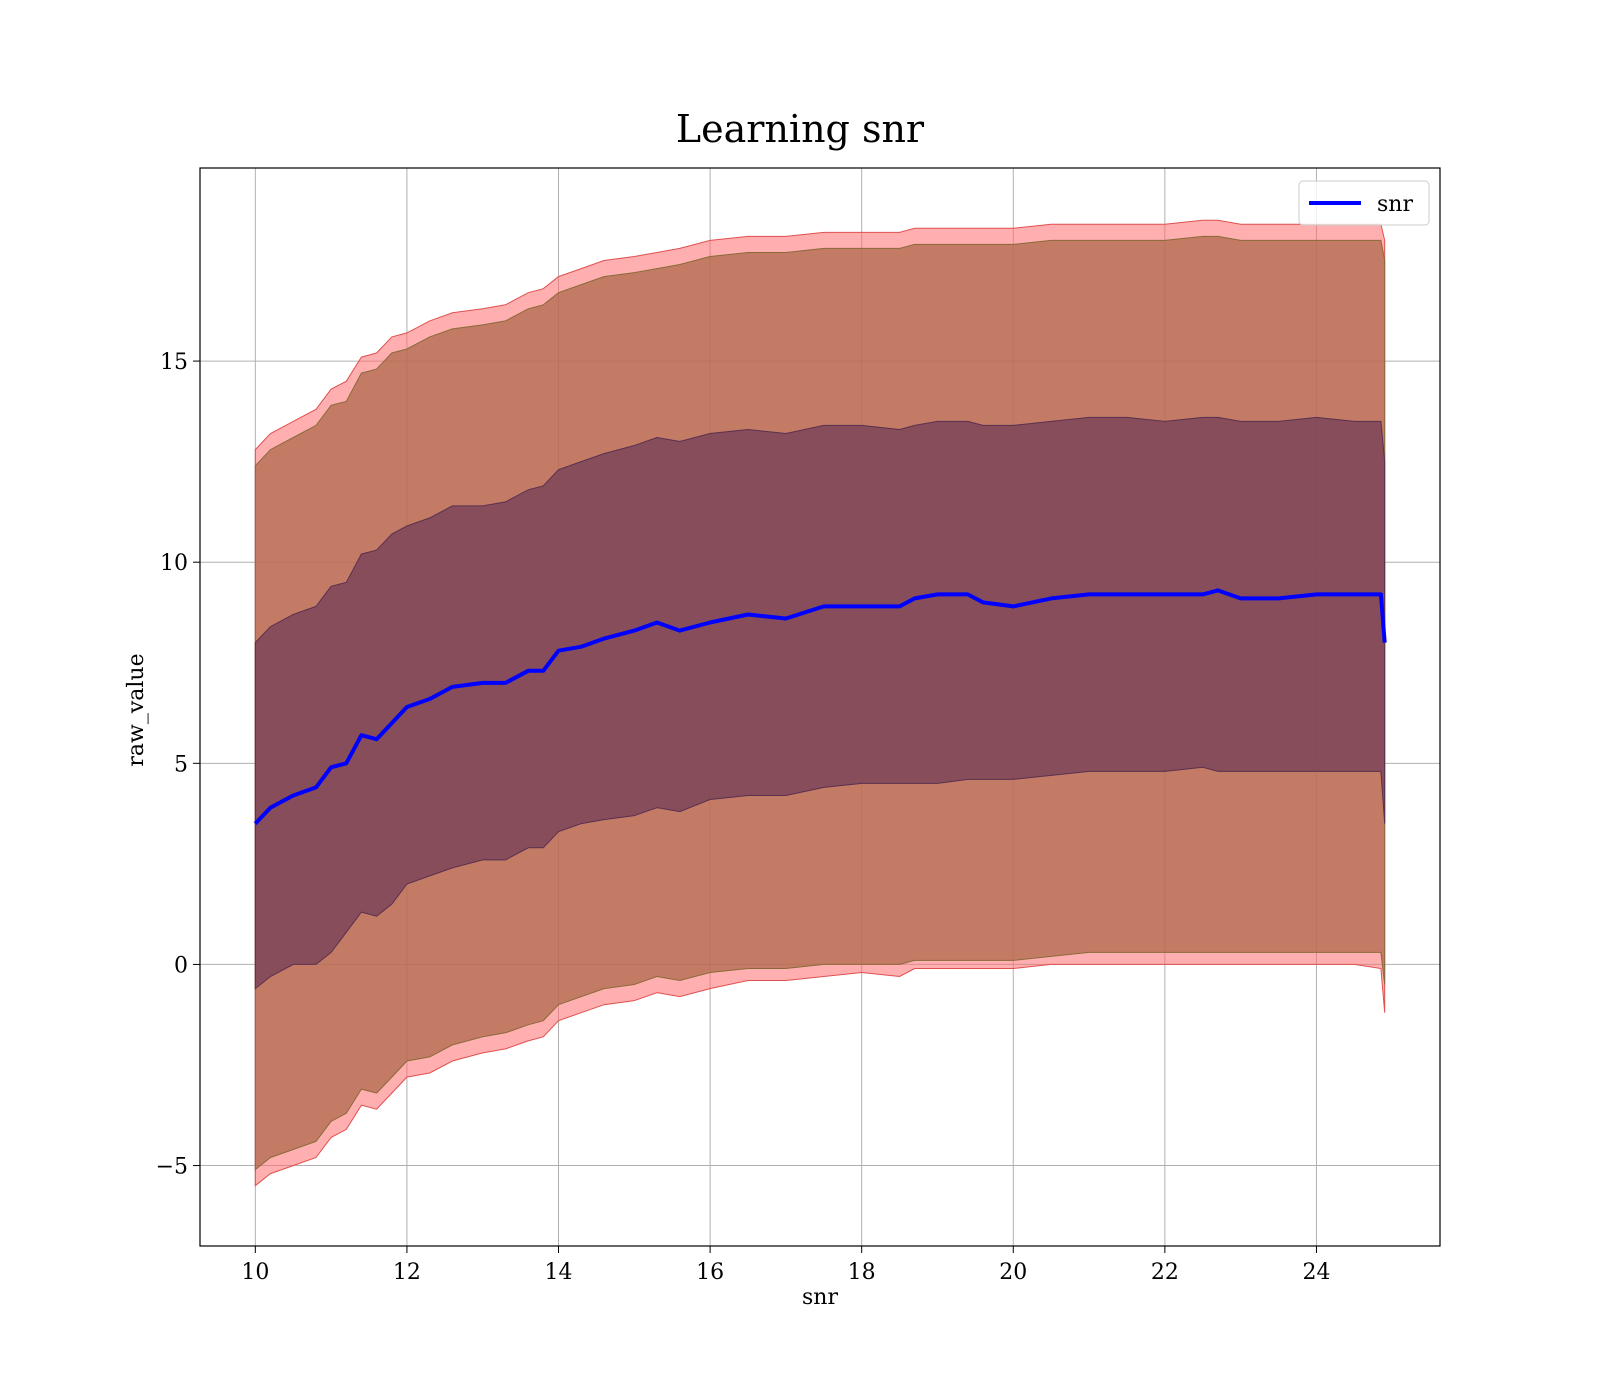  Describe the element at coordinates (255, 1272) in the screenshot. I see `x-tick-label: 10` at that location.